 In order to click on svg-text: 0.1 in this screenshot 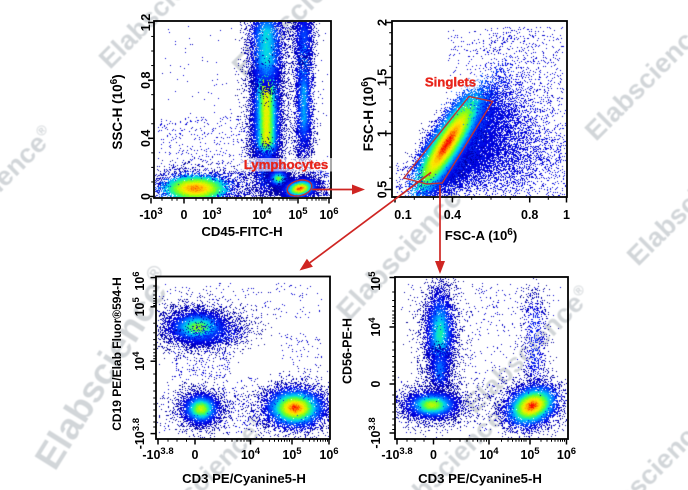, I will do `click(402, 215)`.